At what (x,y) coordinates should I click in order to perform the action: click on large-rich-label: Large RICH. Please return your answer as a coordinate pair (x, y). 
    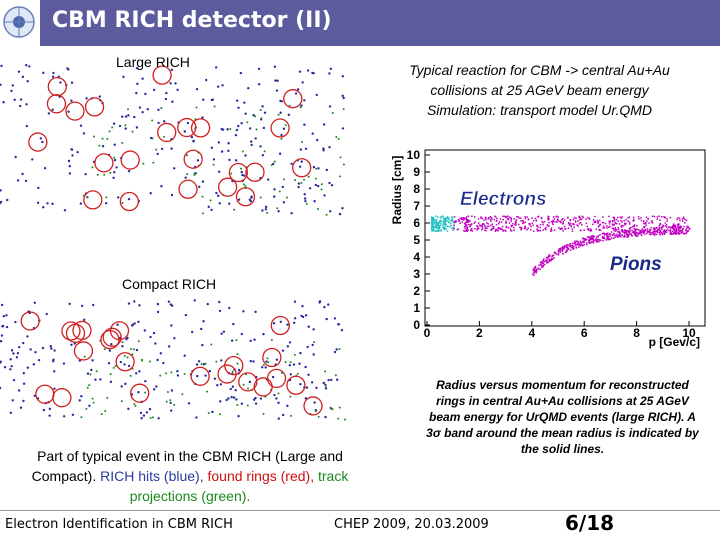
    Looking at the image, I should click on (153, 62).